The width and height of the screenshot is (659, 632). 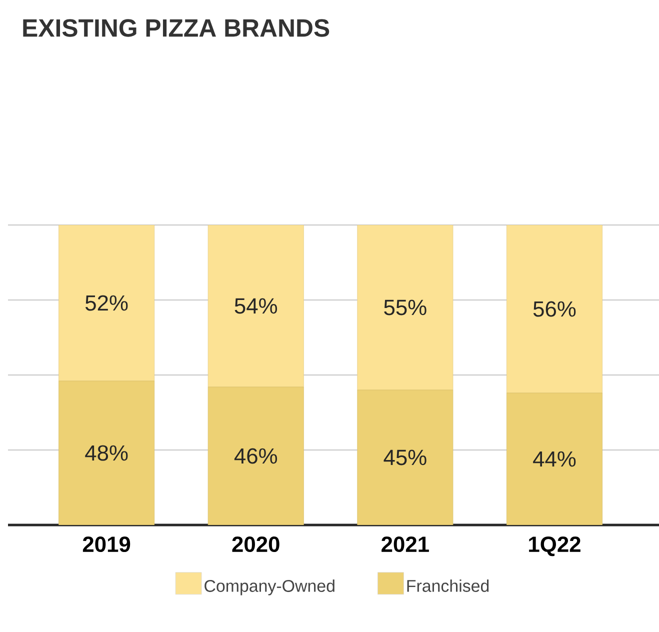 I want to click on data-label: 56%, so click(x=554, y=309).